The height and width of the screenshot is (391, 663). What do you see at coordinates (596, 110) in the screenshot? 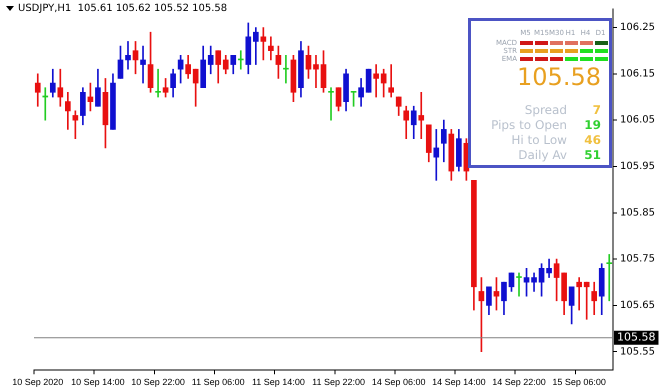
I see `annotation: 7` at bounding box center [596, 110].